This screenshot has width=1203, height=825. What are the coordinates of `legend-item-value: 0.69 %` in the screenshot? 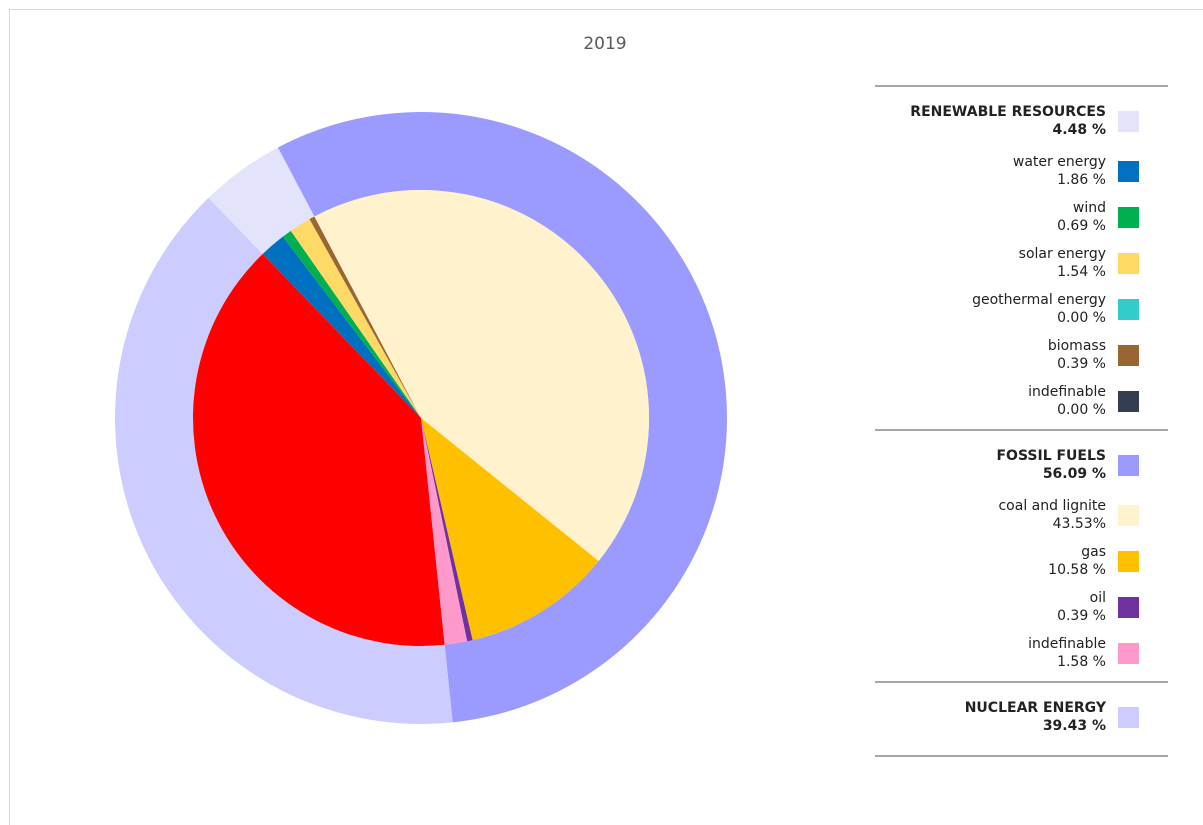 It's located at (1081, 226).